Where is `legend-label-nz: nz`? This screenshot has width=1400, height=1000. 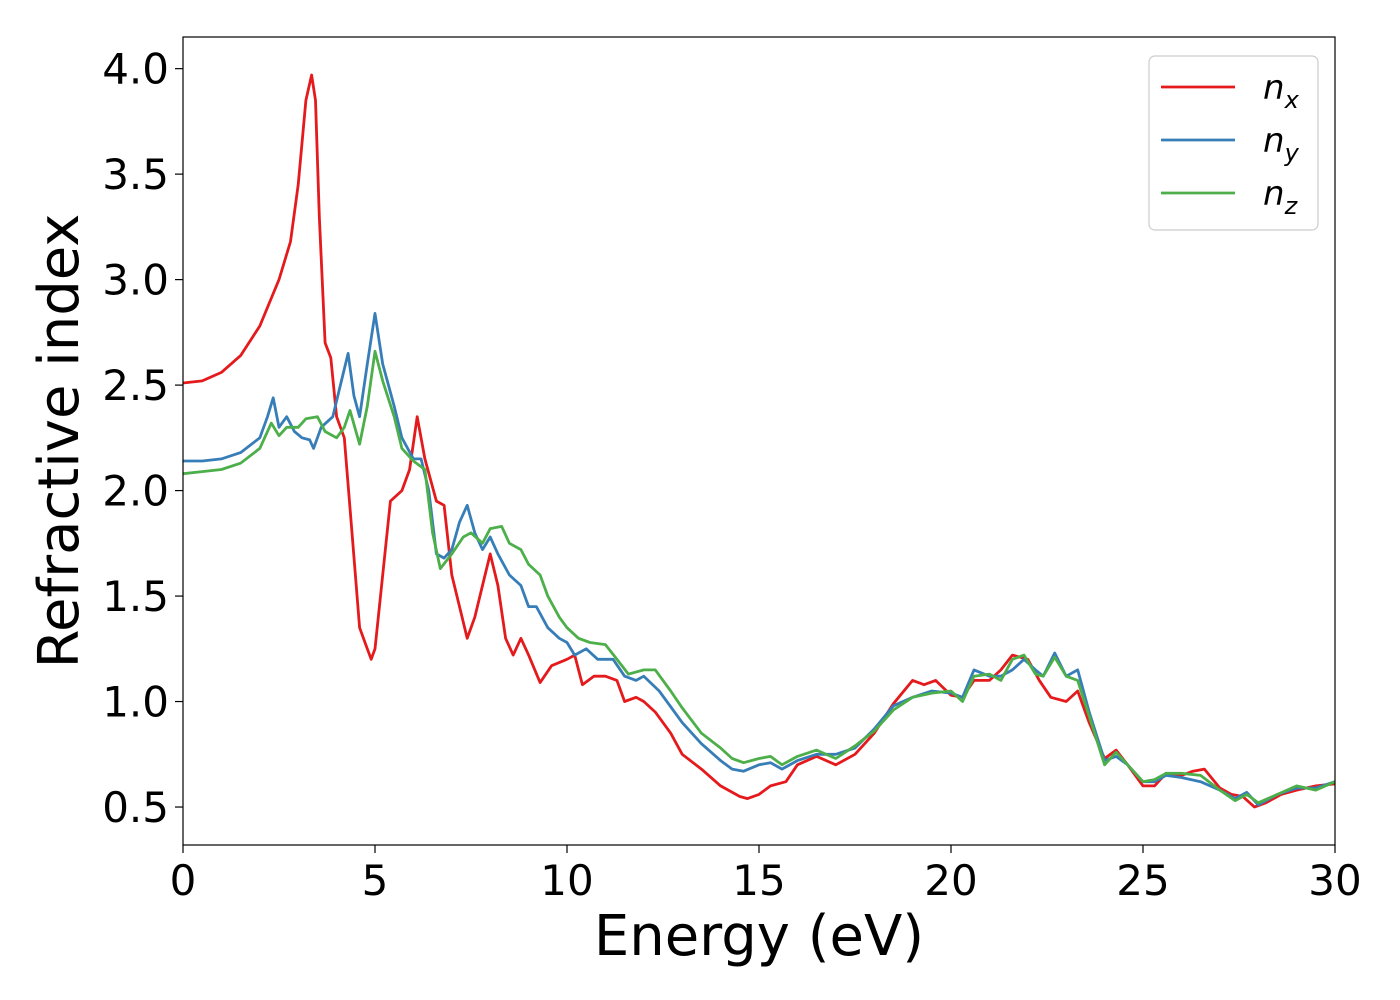
legend-label-nz: nz is located at coordinates (1281, 197).